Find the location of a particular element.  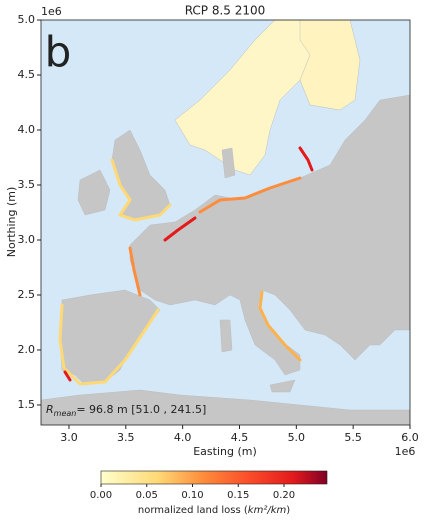

y-tick-label: 1.5 is located at coordinates (27, 404).